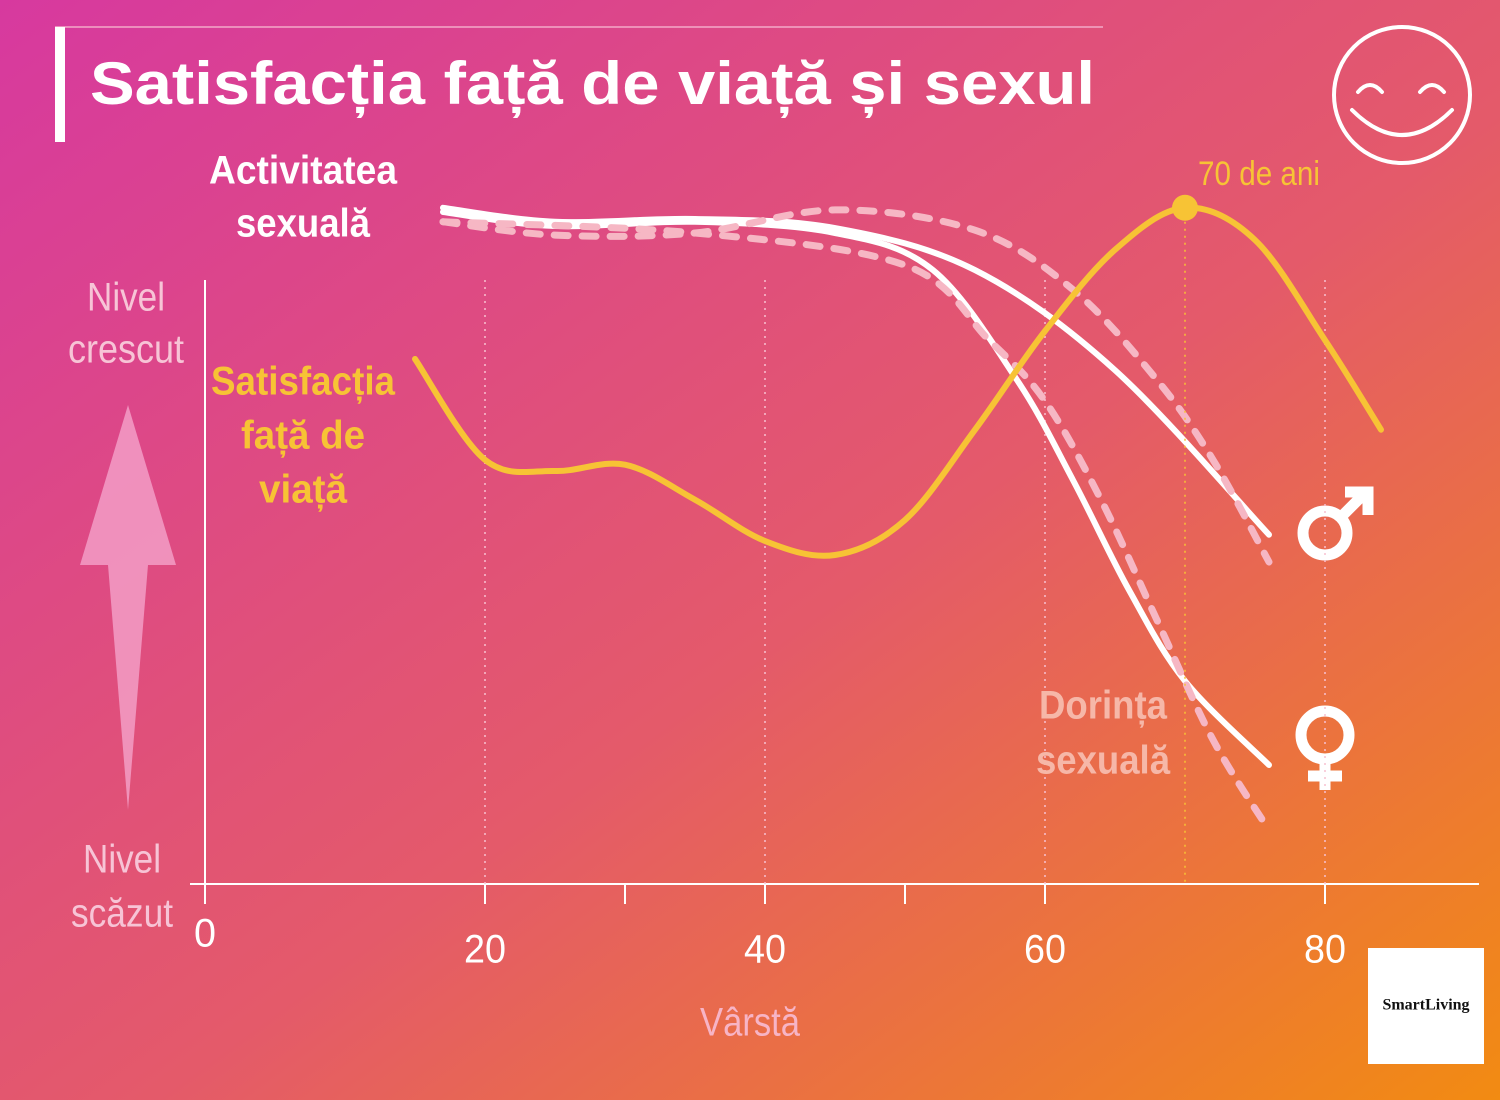 The width and height of the screenshot is (1500, 1100). What do you see at coordinates (205, 934) in the screenshot?
I see `x-tick-label: 0` at bounding box center [205, 934].